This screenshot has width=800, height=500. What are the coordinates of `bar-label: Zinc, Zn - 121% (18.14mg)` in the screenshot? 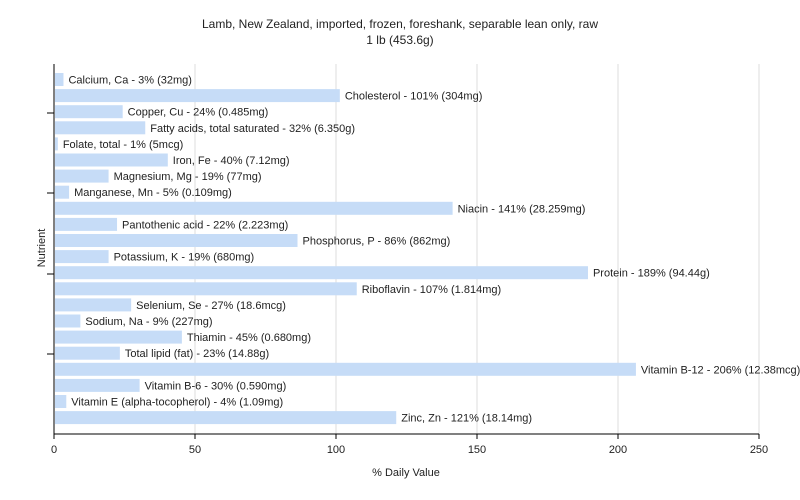 It's located at (466, 419).